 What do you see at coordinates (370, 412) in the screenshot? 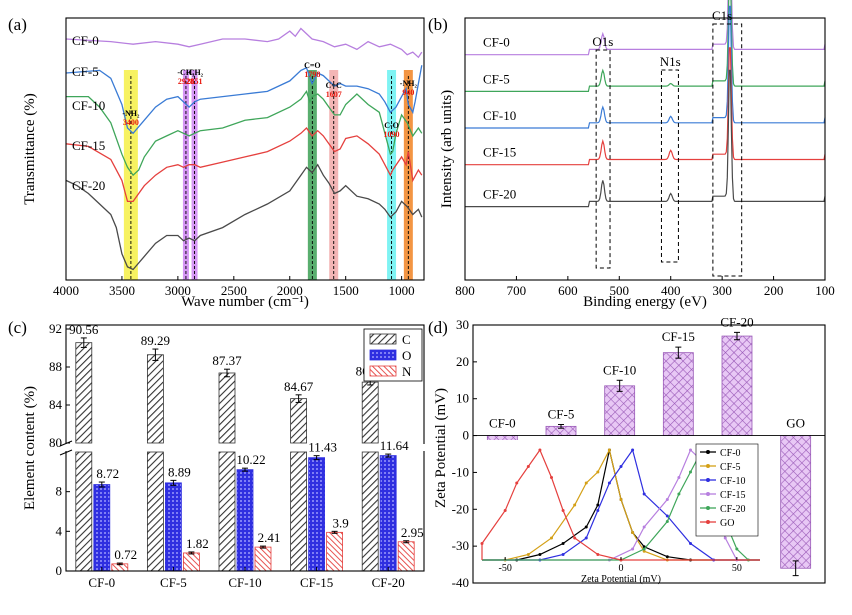
I see `bar-C-CF-20-upper` at bounding box center [370, 412].